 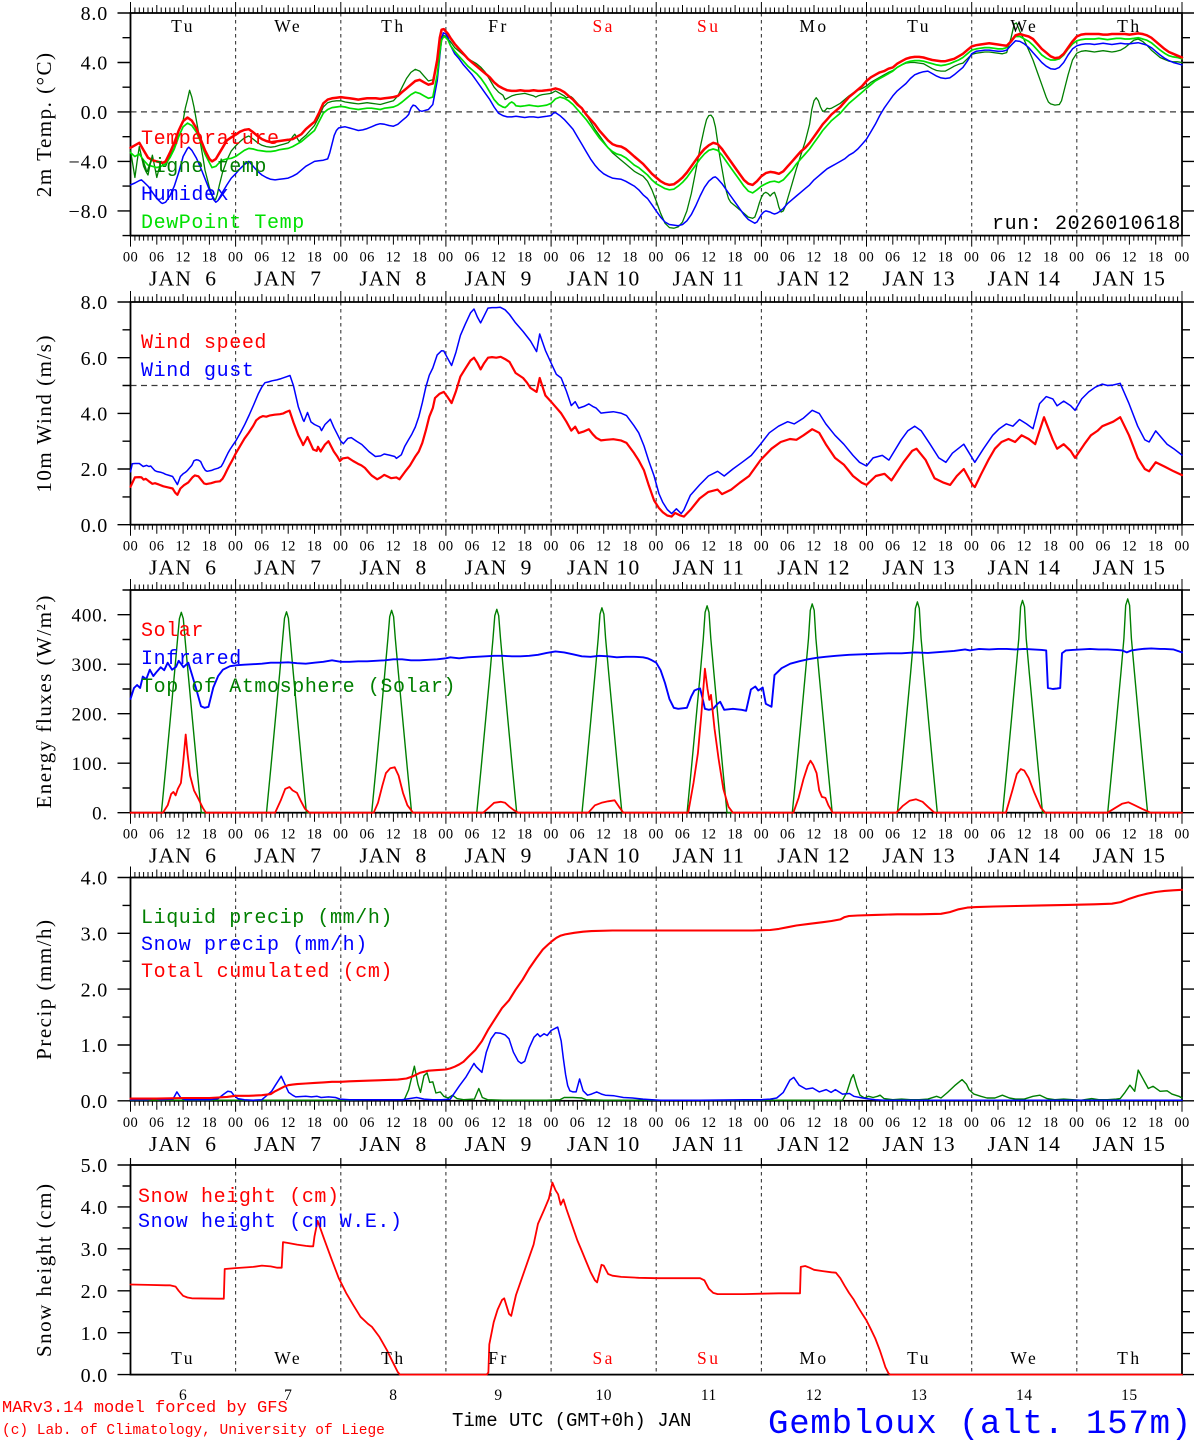 I want to click on svg-text: Snow precip (mm/h), so click(x=254, y=945).